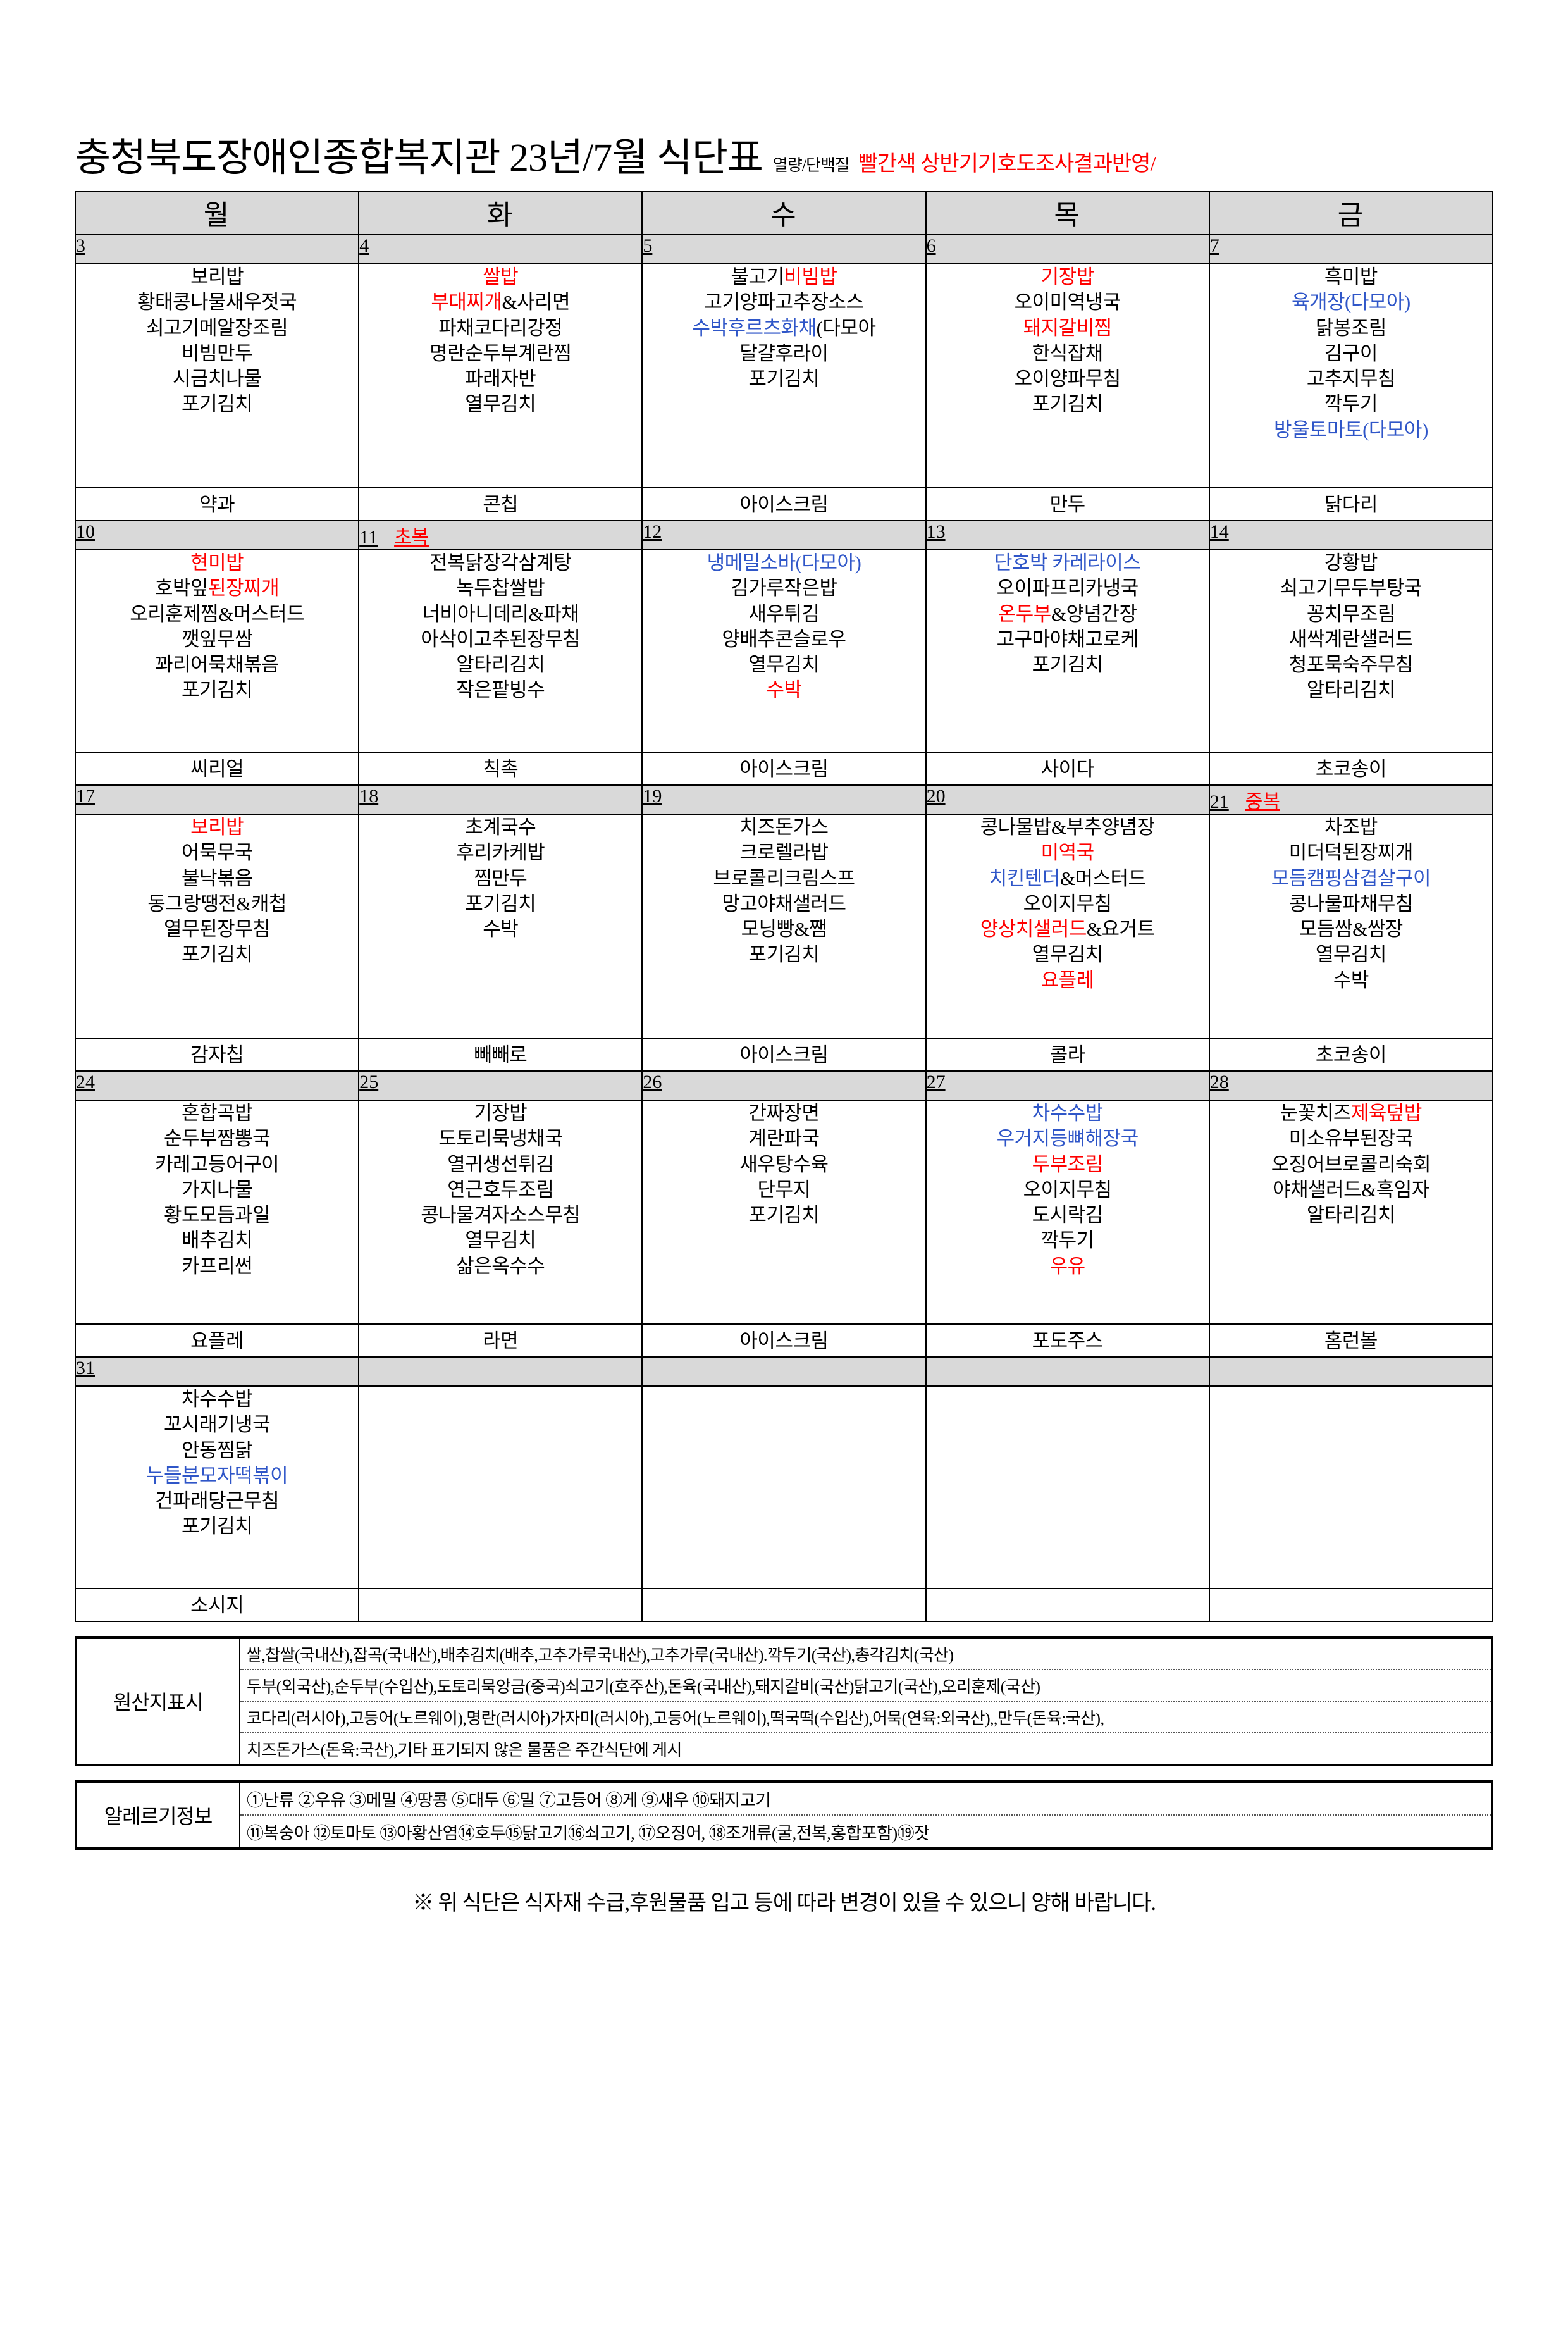 The image size is (1568, 2342). Describe the element at coordinates (784, 504) in the screenshot. I see `calendar-snack-row: 약과 콘칩 아이스크림 만두 닭다리` at that location.